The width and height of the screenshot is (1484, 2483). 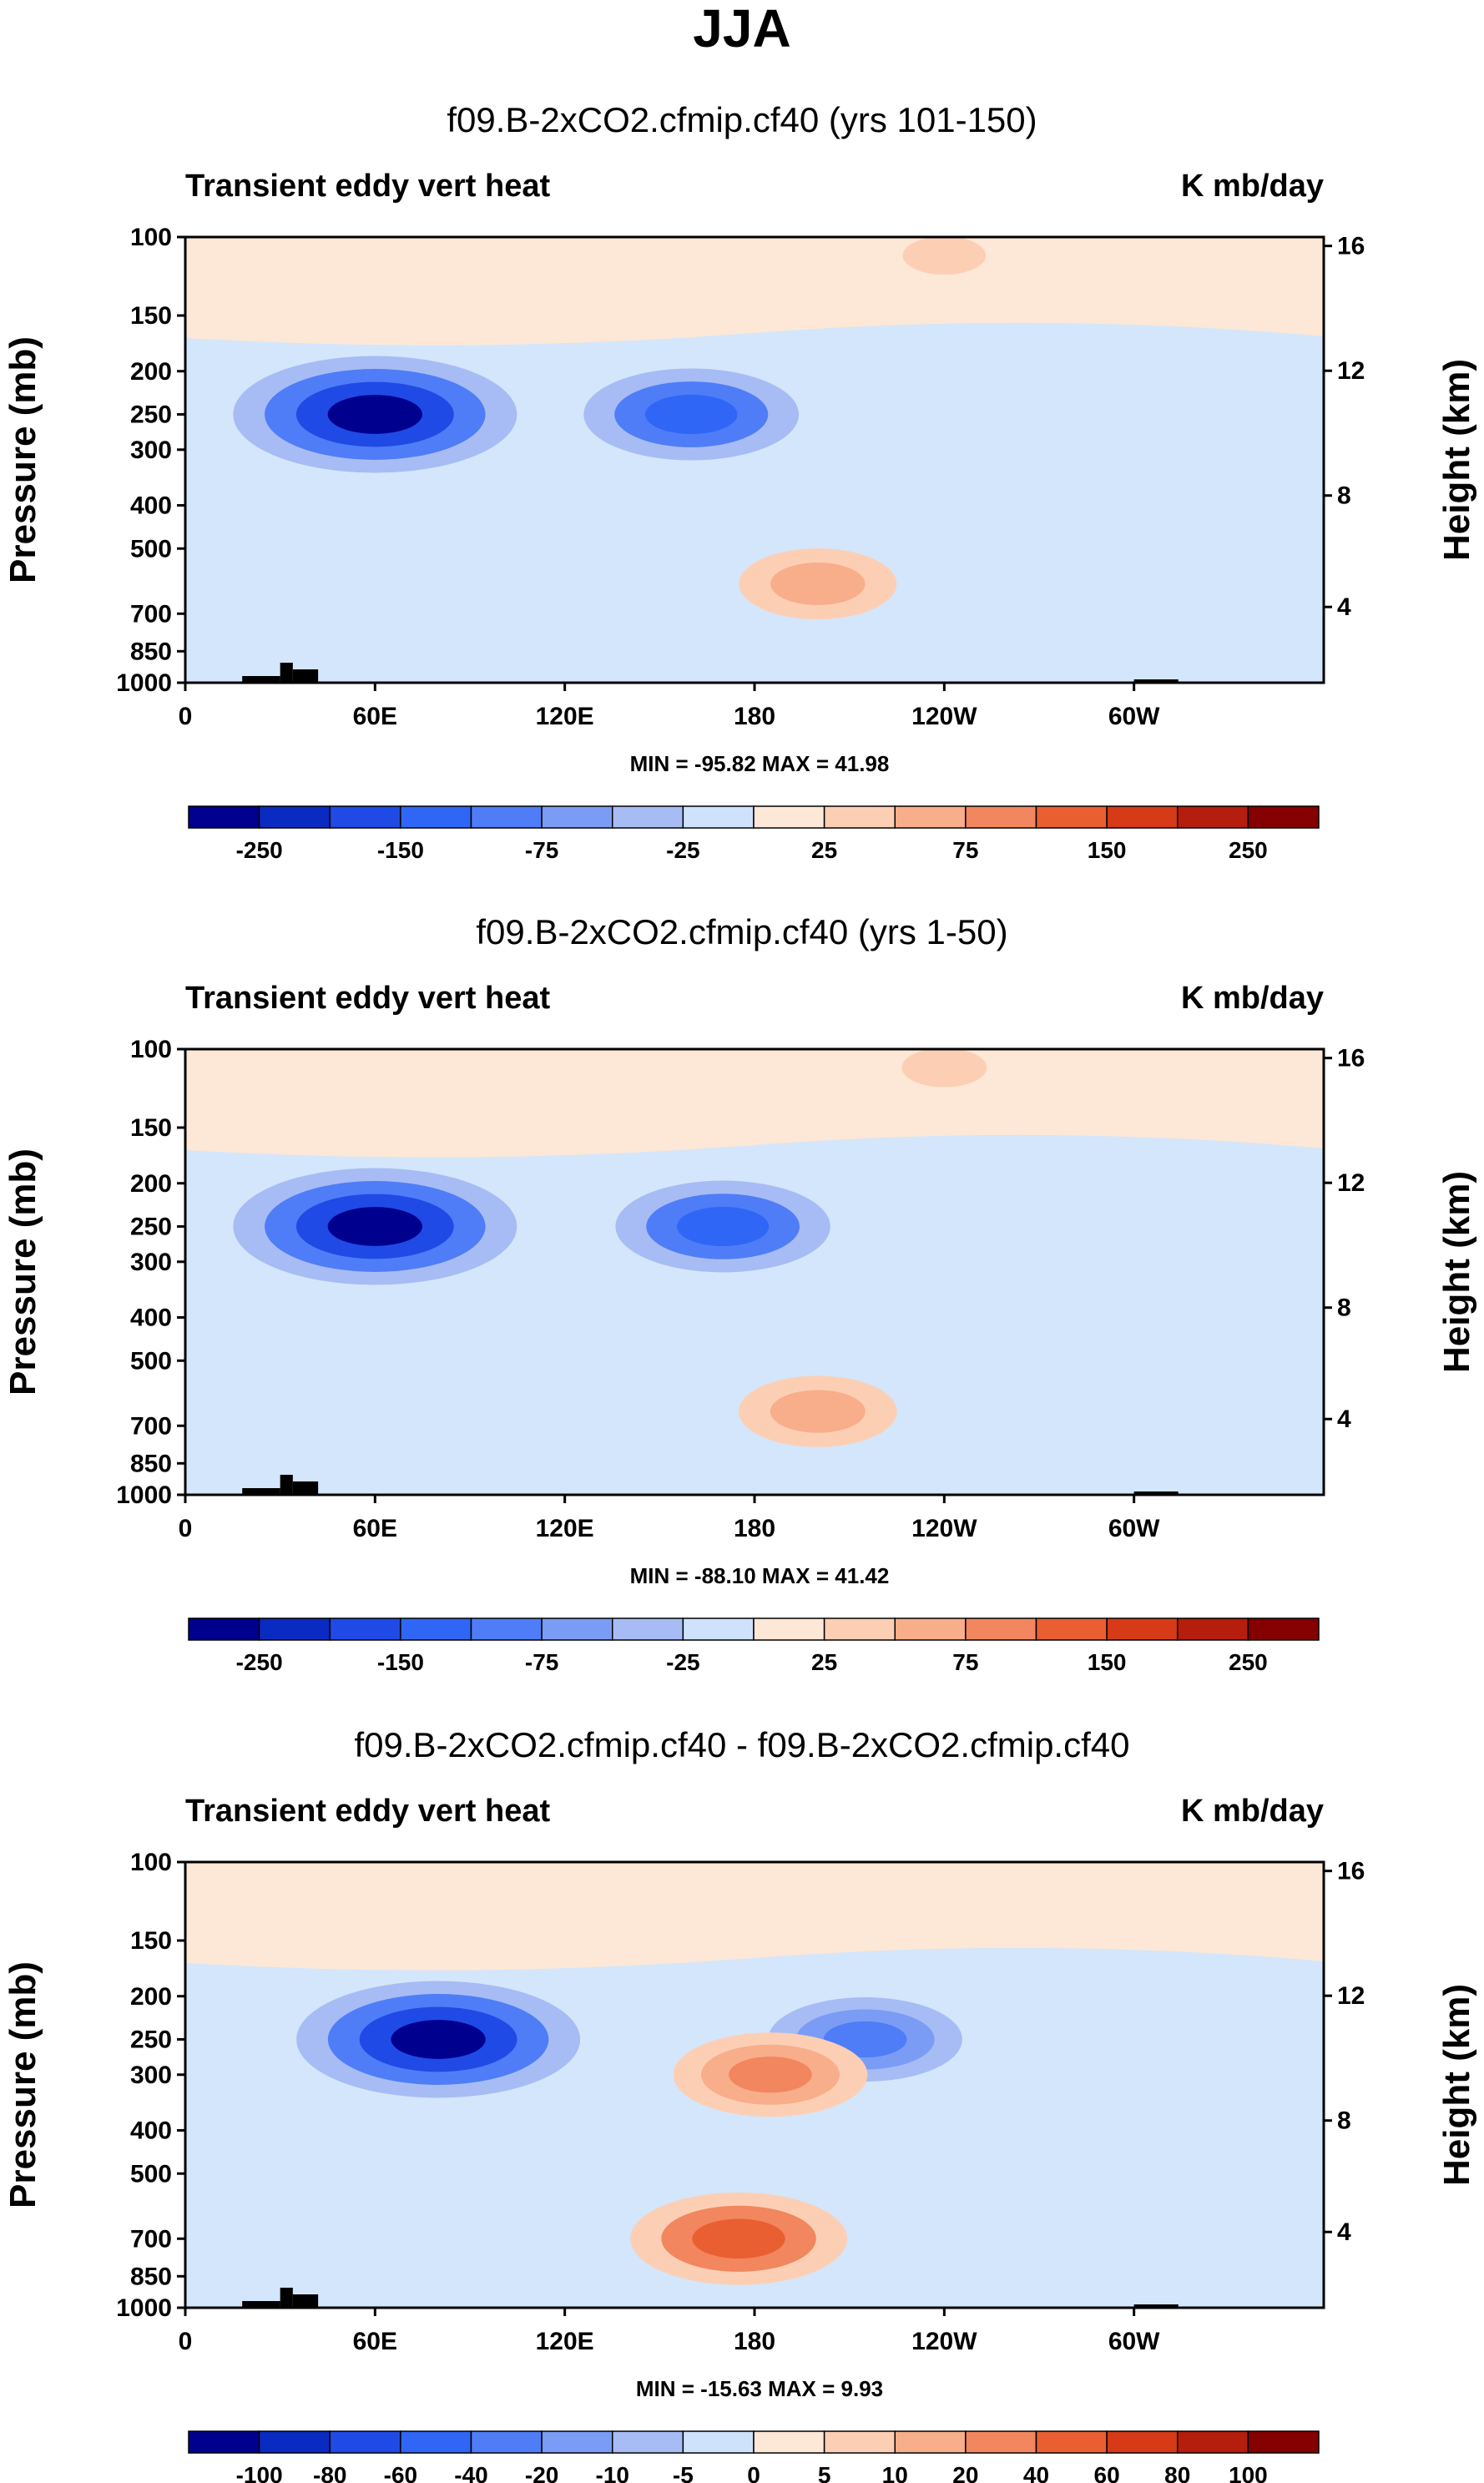 What do you see at coordinates (1107, 2473) in the screenshot?
I see `colorbar-label: 60` at bounding box center [1107, 2473].